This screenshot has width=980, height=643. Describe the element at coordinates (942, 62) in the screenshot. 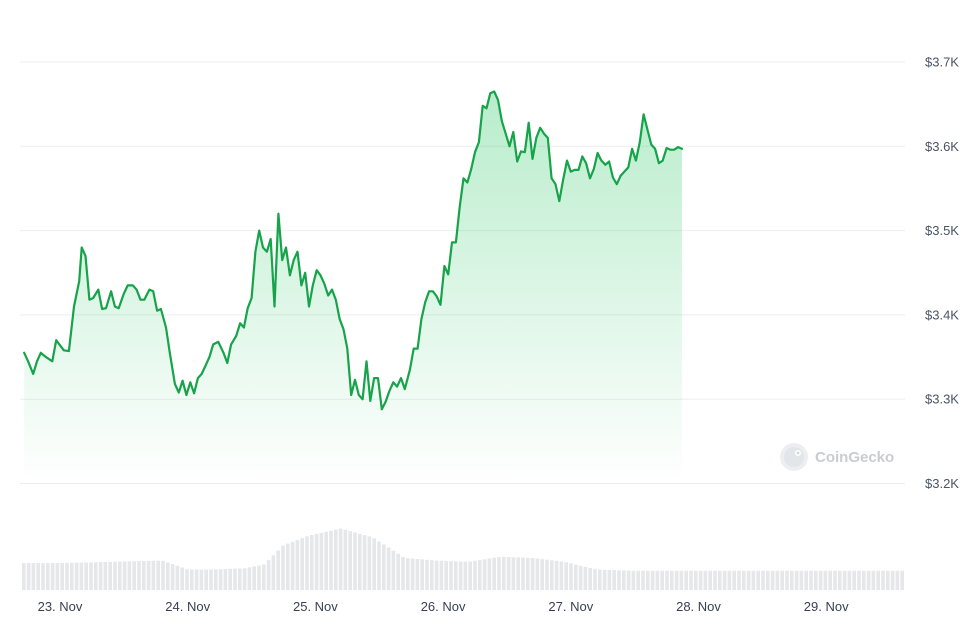

I see `y-tick-label: $3.7K` at that location.